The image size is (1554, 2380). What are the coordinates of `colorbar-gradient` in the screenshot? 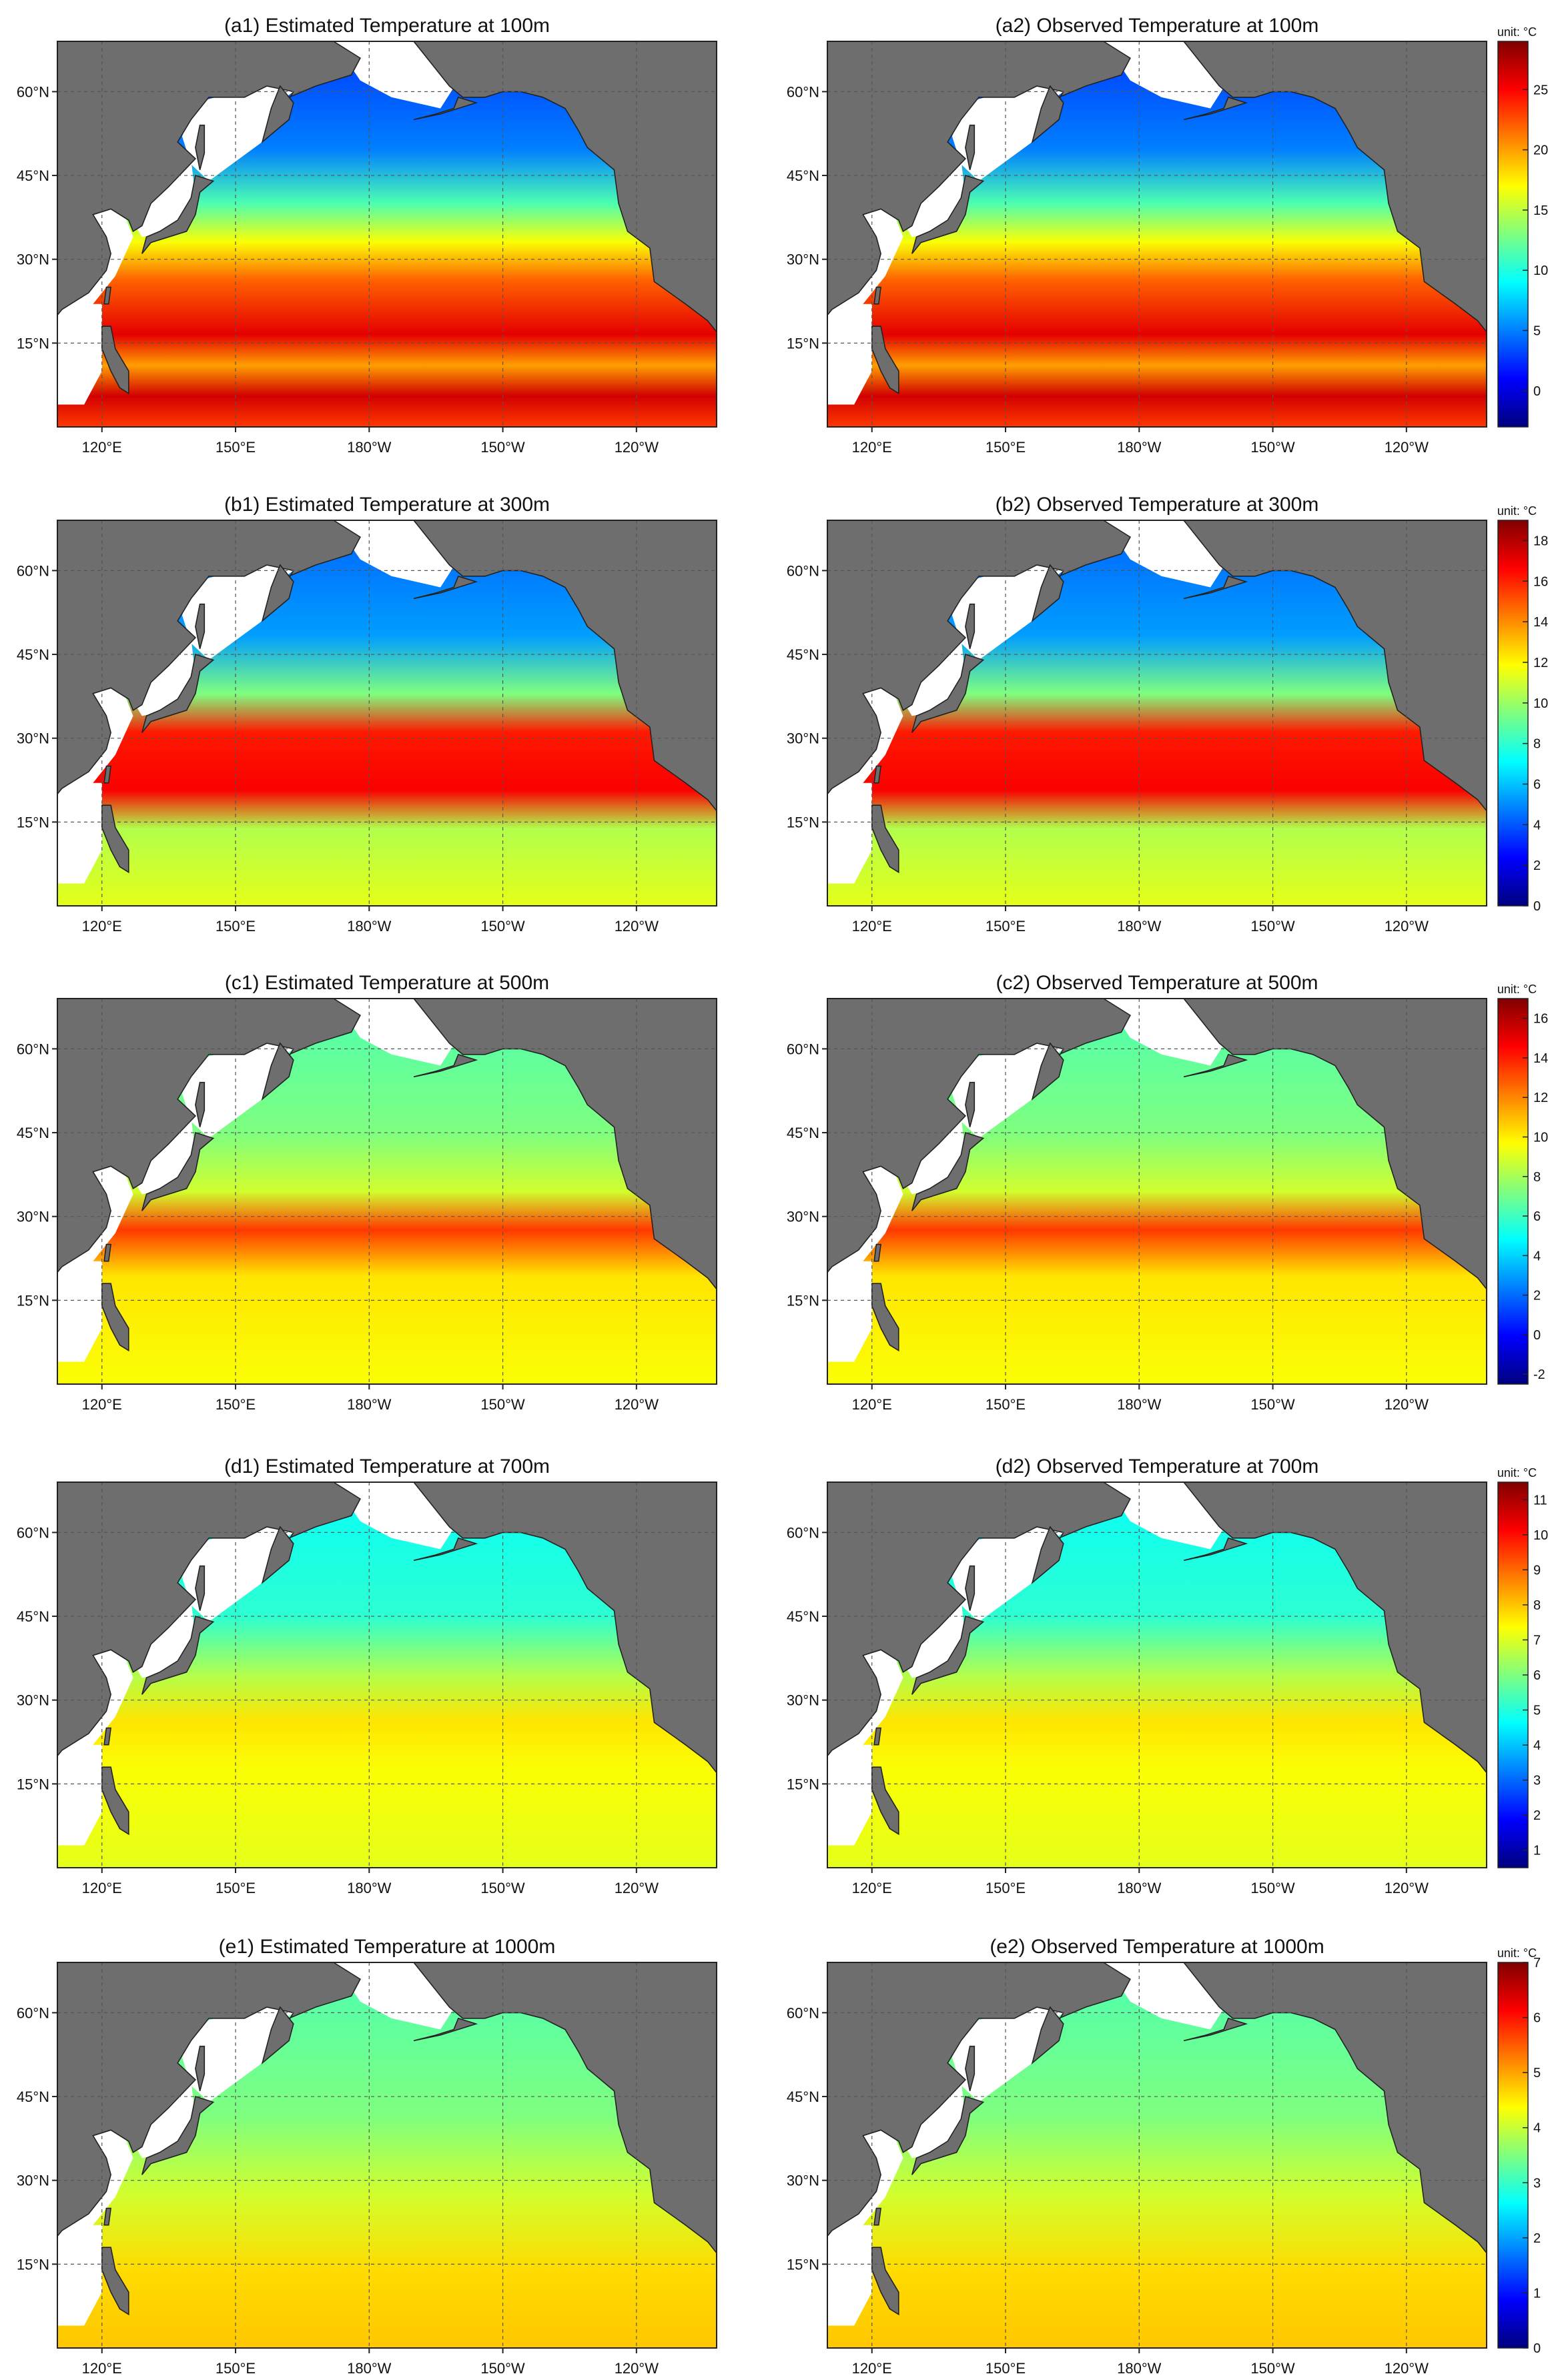 It's located at (1513, 1191).